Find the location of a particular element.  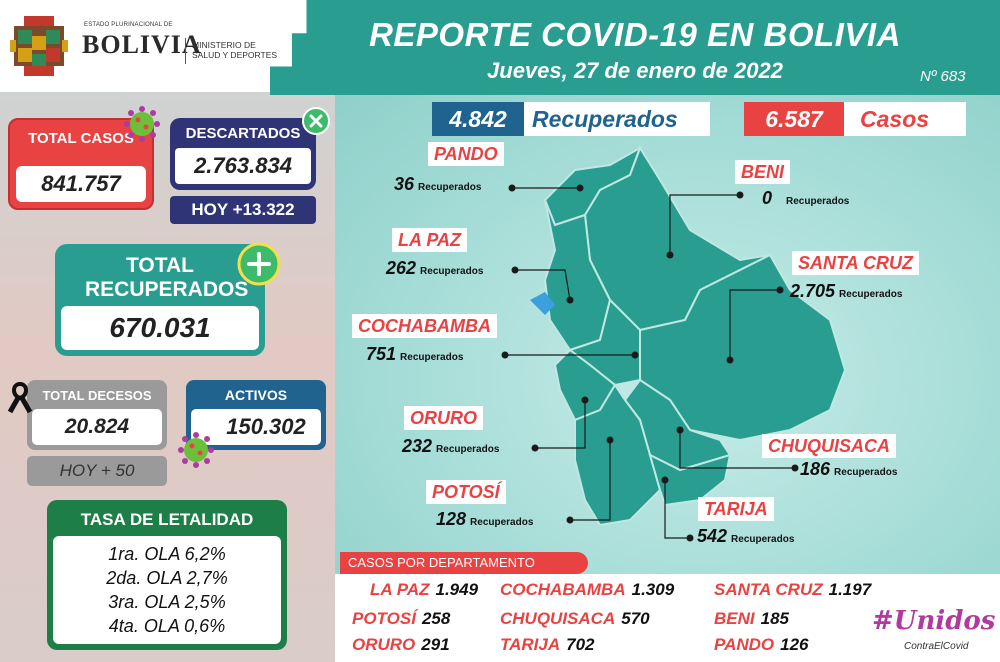

daily-cases-banner: 6.587 Casos is located at coordinates (855, 119).